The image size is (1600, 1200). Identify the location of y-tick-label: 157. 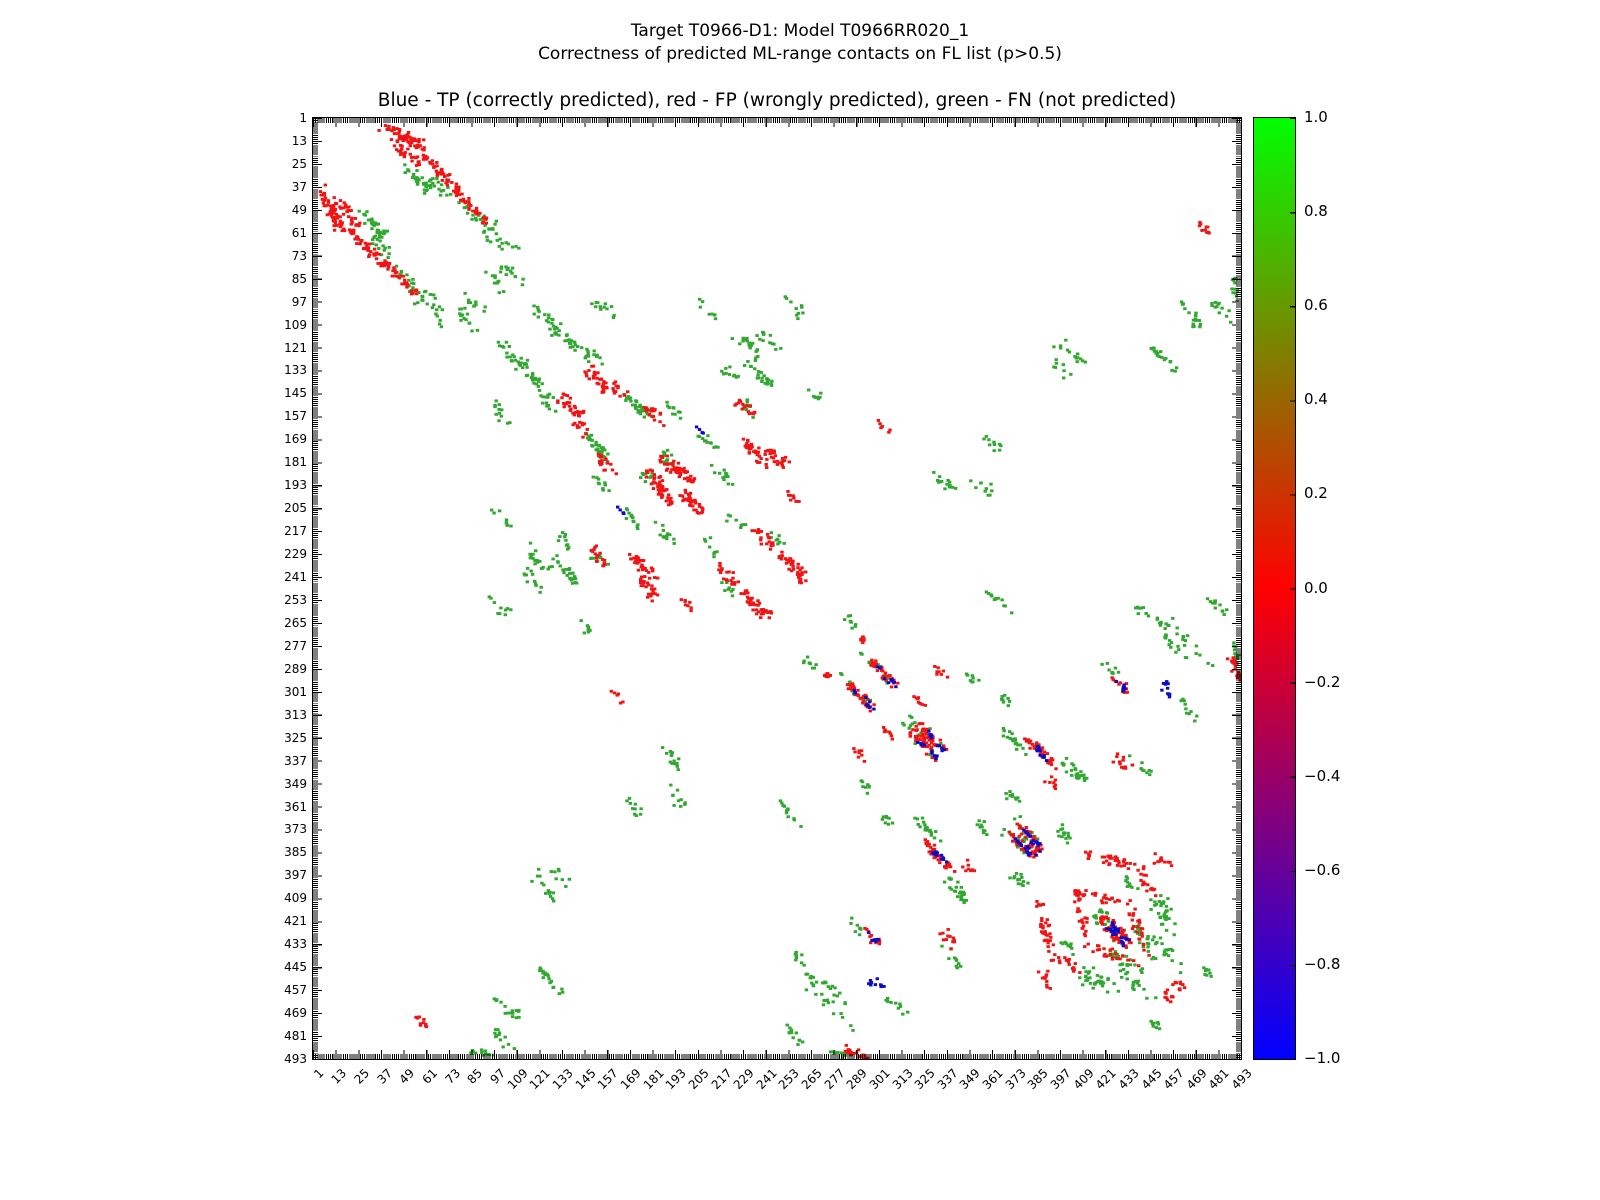
(295, 416).